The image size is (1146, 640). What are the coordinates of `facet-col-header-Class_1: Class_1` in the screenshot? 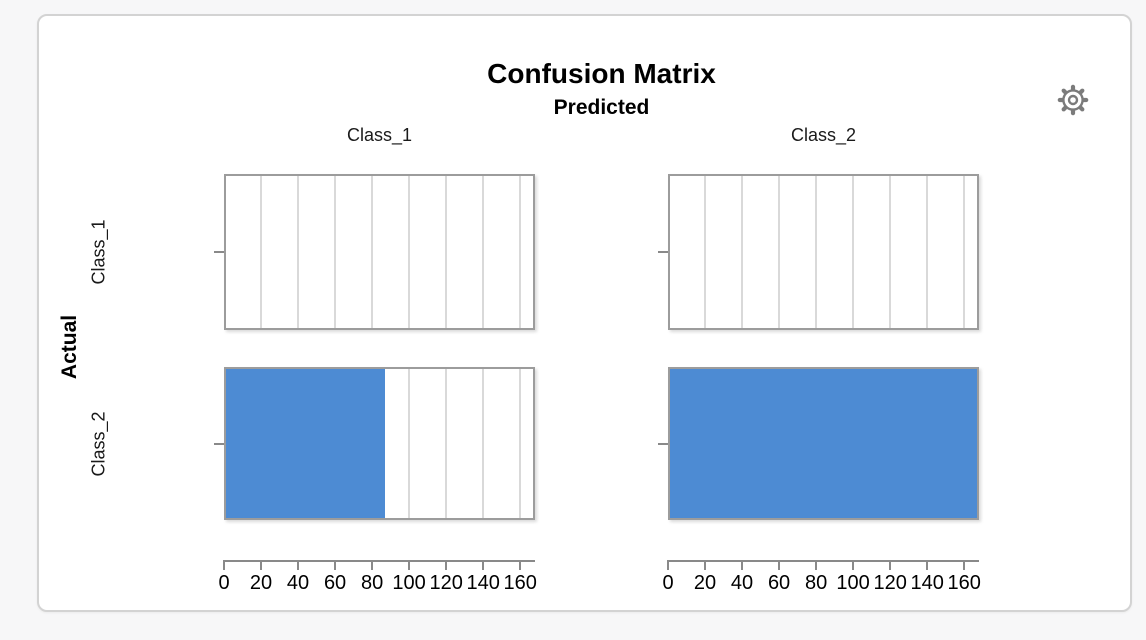 It's located at (379, 135).